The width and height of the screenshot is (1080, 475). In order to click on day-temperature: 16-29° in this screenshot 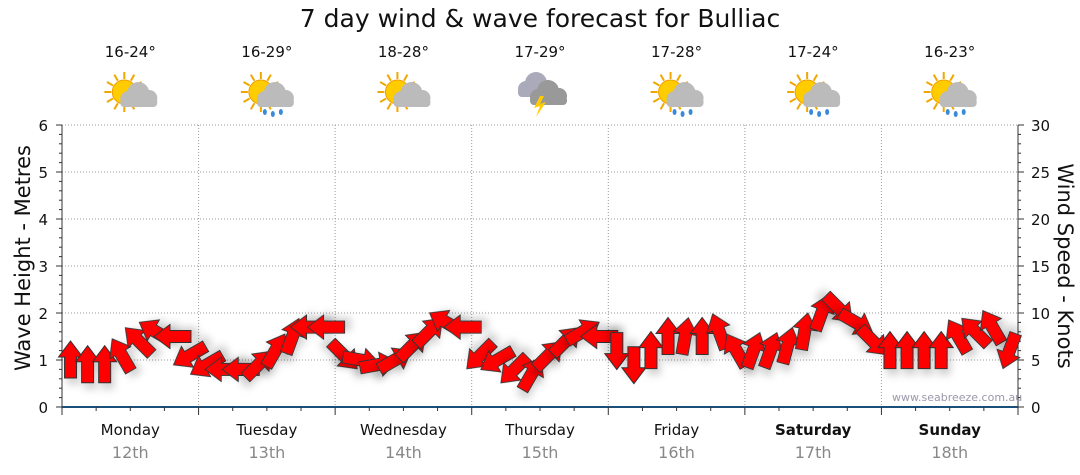, I will do `click(267, 52)`.